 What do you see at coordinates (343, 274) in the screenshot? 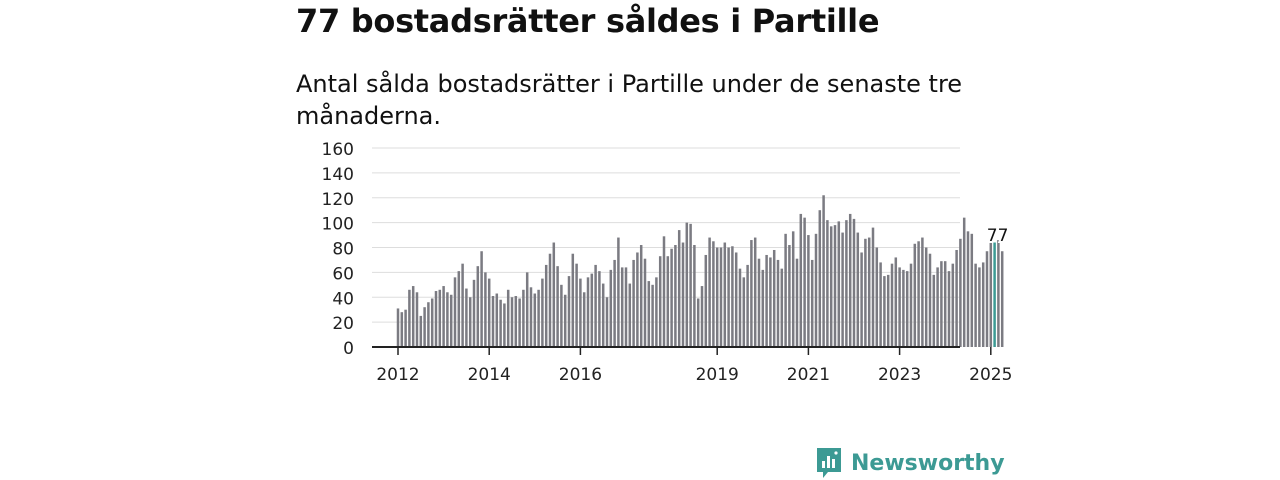
I see `y-tick-label: 60` at bounding box center [343, 274].